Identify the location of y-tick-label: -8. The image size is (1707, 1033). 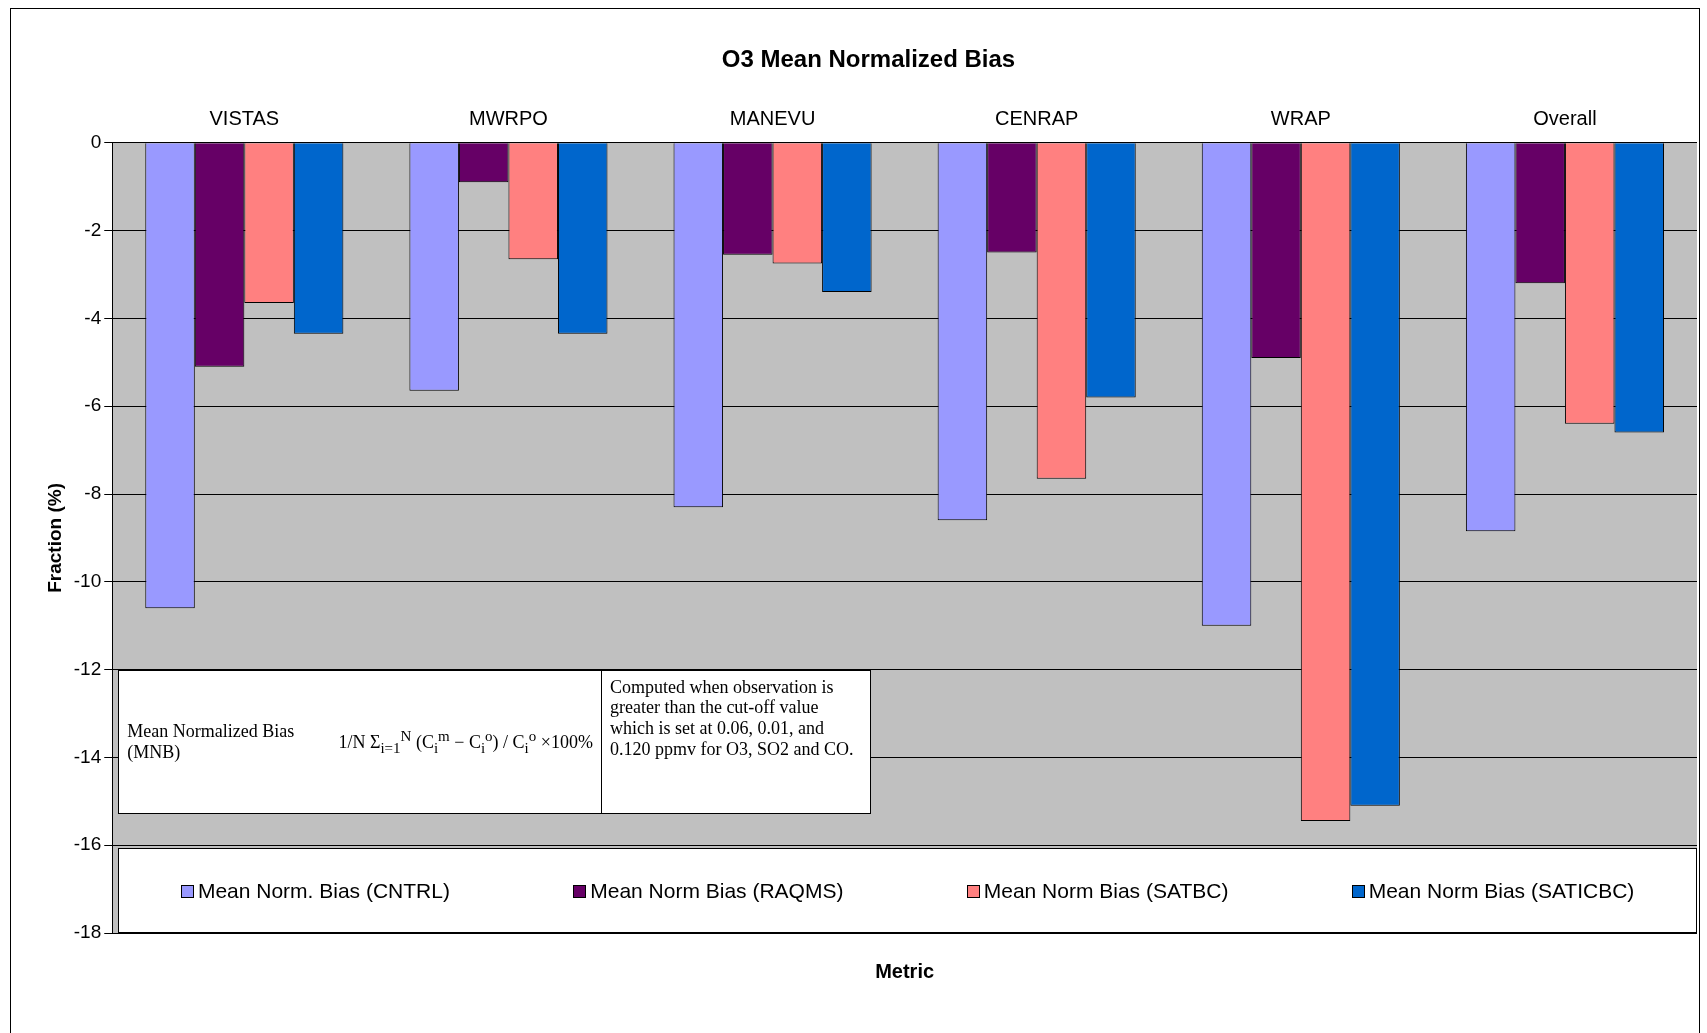
(93, 493).